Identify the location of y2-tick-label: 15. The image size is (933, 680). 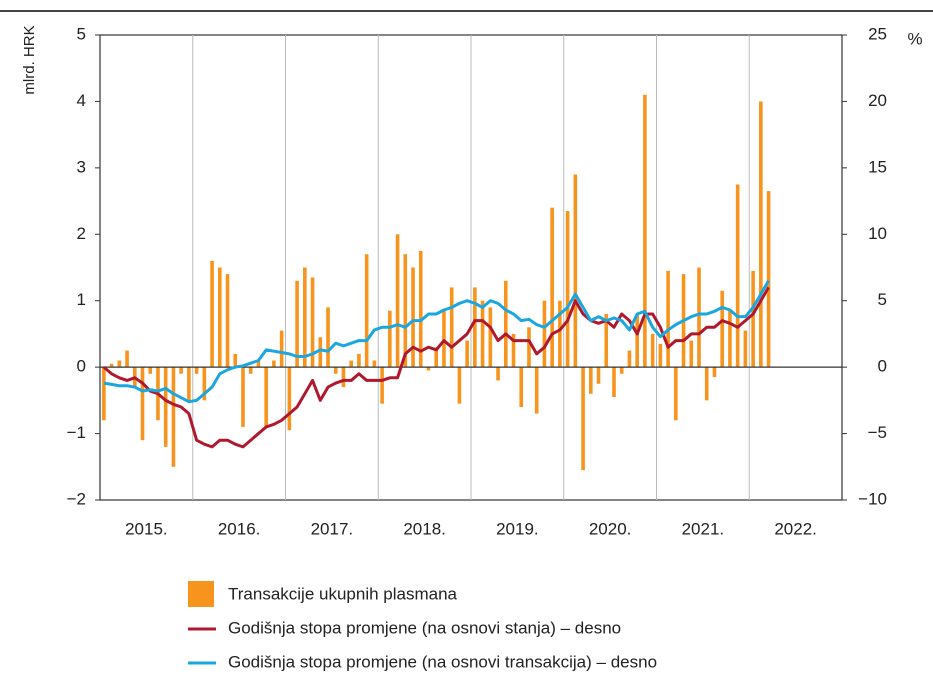
(877, 166).